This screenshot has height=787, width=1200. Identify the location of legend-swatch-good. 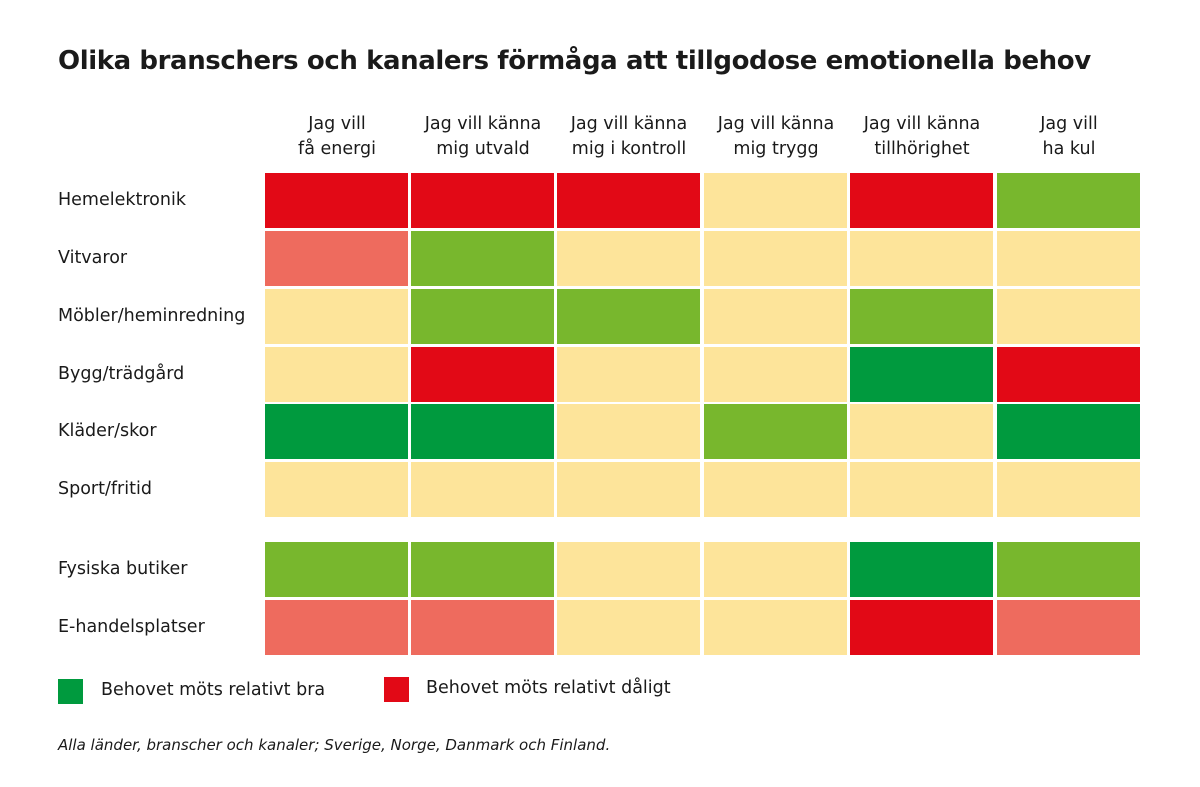
(70, 691).